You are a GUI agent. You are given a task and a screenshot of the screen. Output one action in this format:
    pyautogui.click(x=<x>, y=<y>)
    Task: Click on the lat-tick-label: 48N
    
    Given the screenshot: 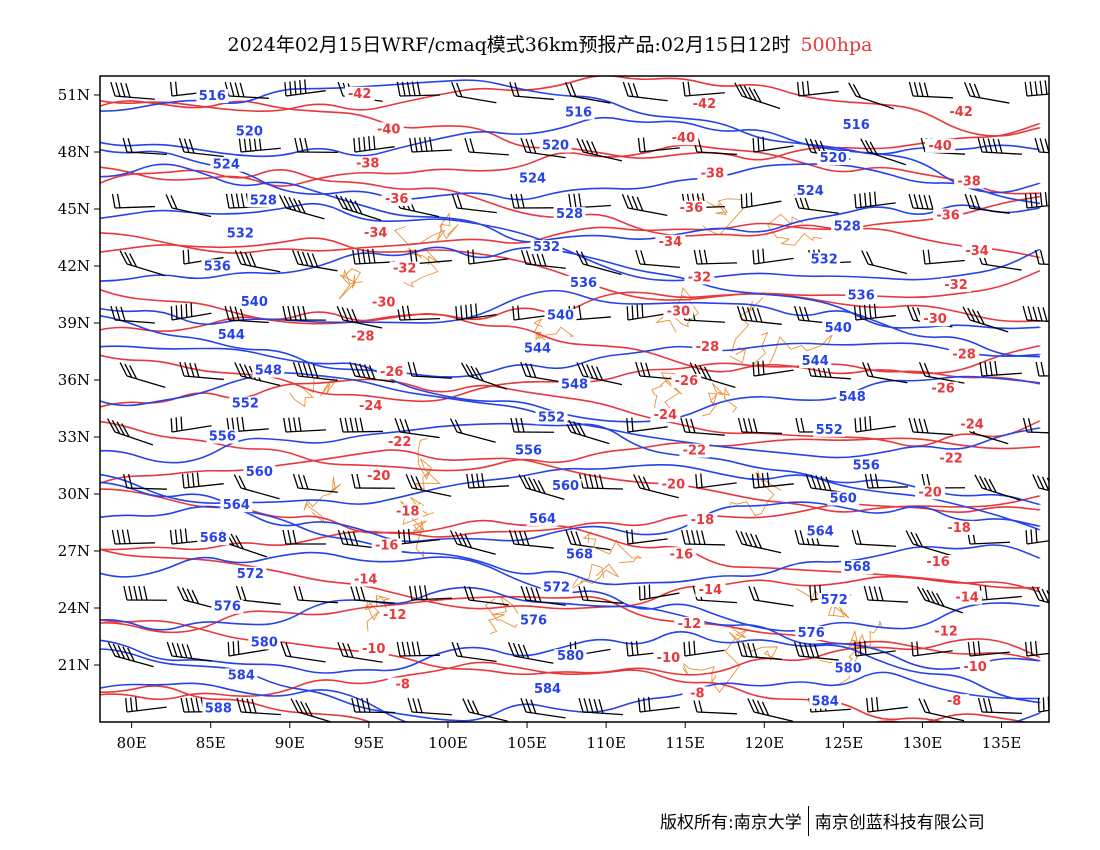 What is the action you would take?
    pyautogui.click(x=74, y=152)
    